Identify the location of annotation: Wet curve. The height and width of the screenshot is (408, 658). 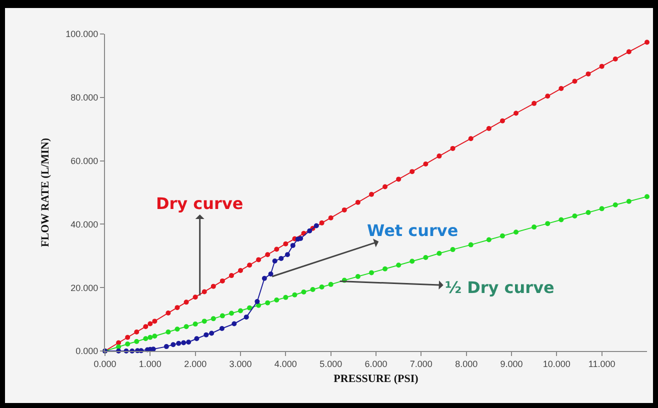
(412, 230).